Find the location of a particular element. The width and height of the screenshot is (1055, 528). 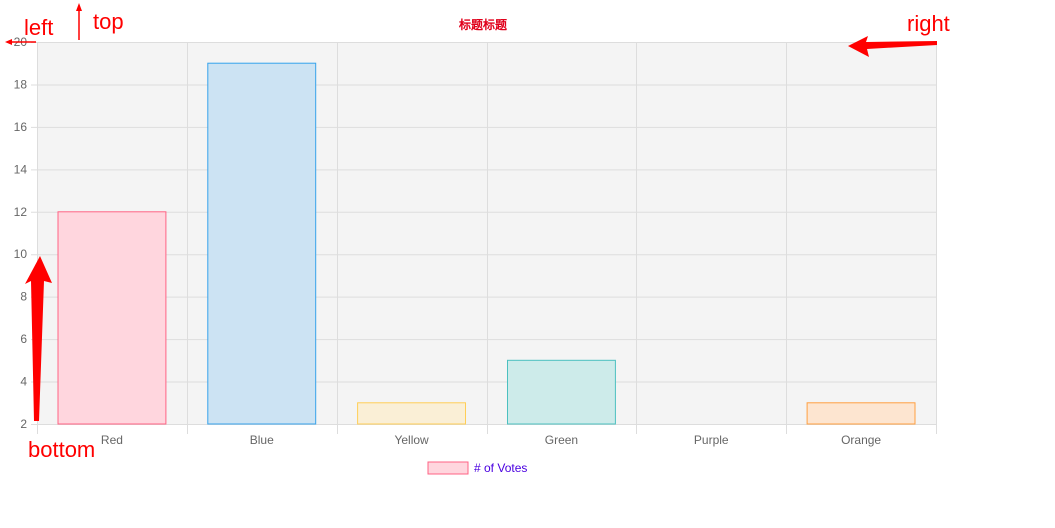

y-tick-label: 6 is located at coordinates (23, 339).